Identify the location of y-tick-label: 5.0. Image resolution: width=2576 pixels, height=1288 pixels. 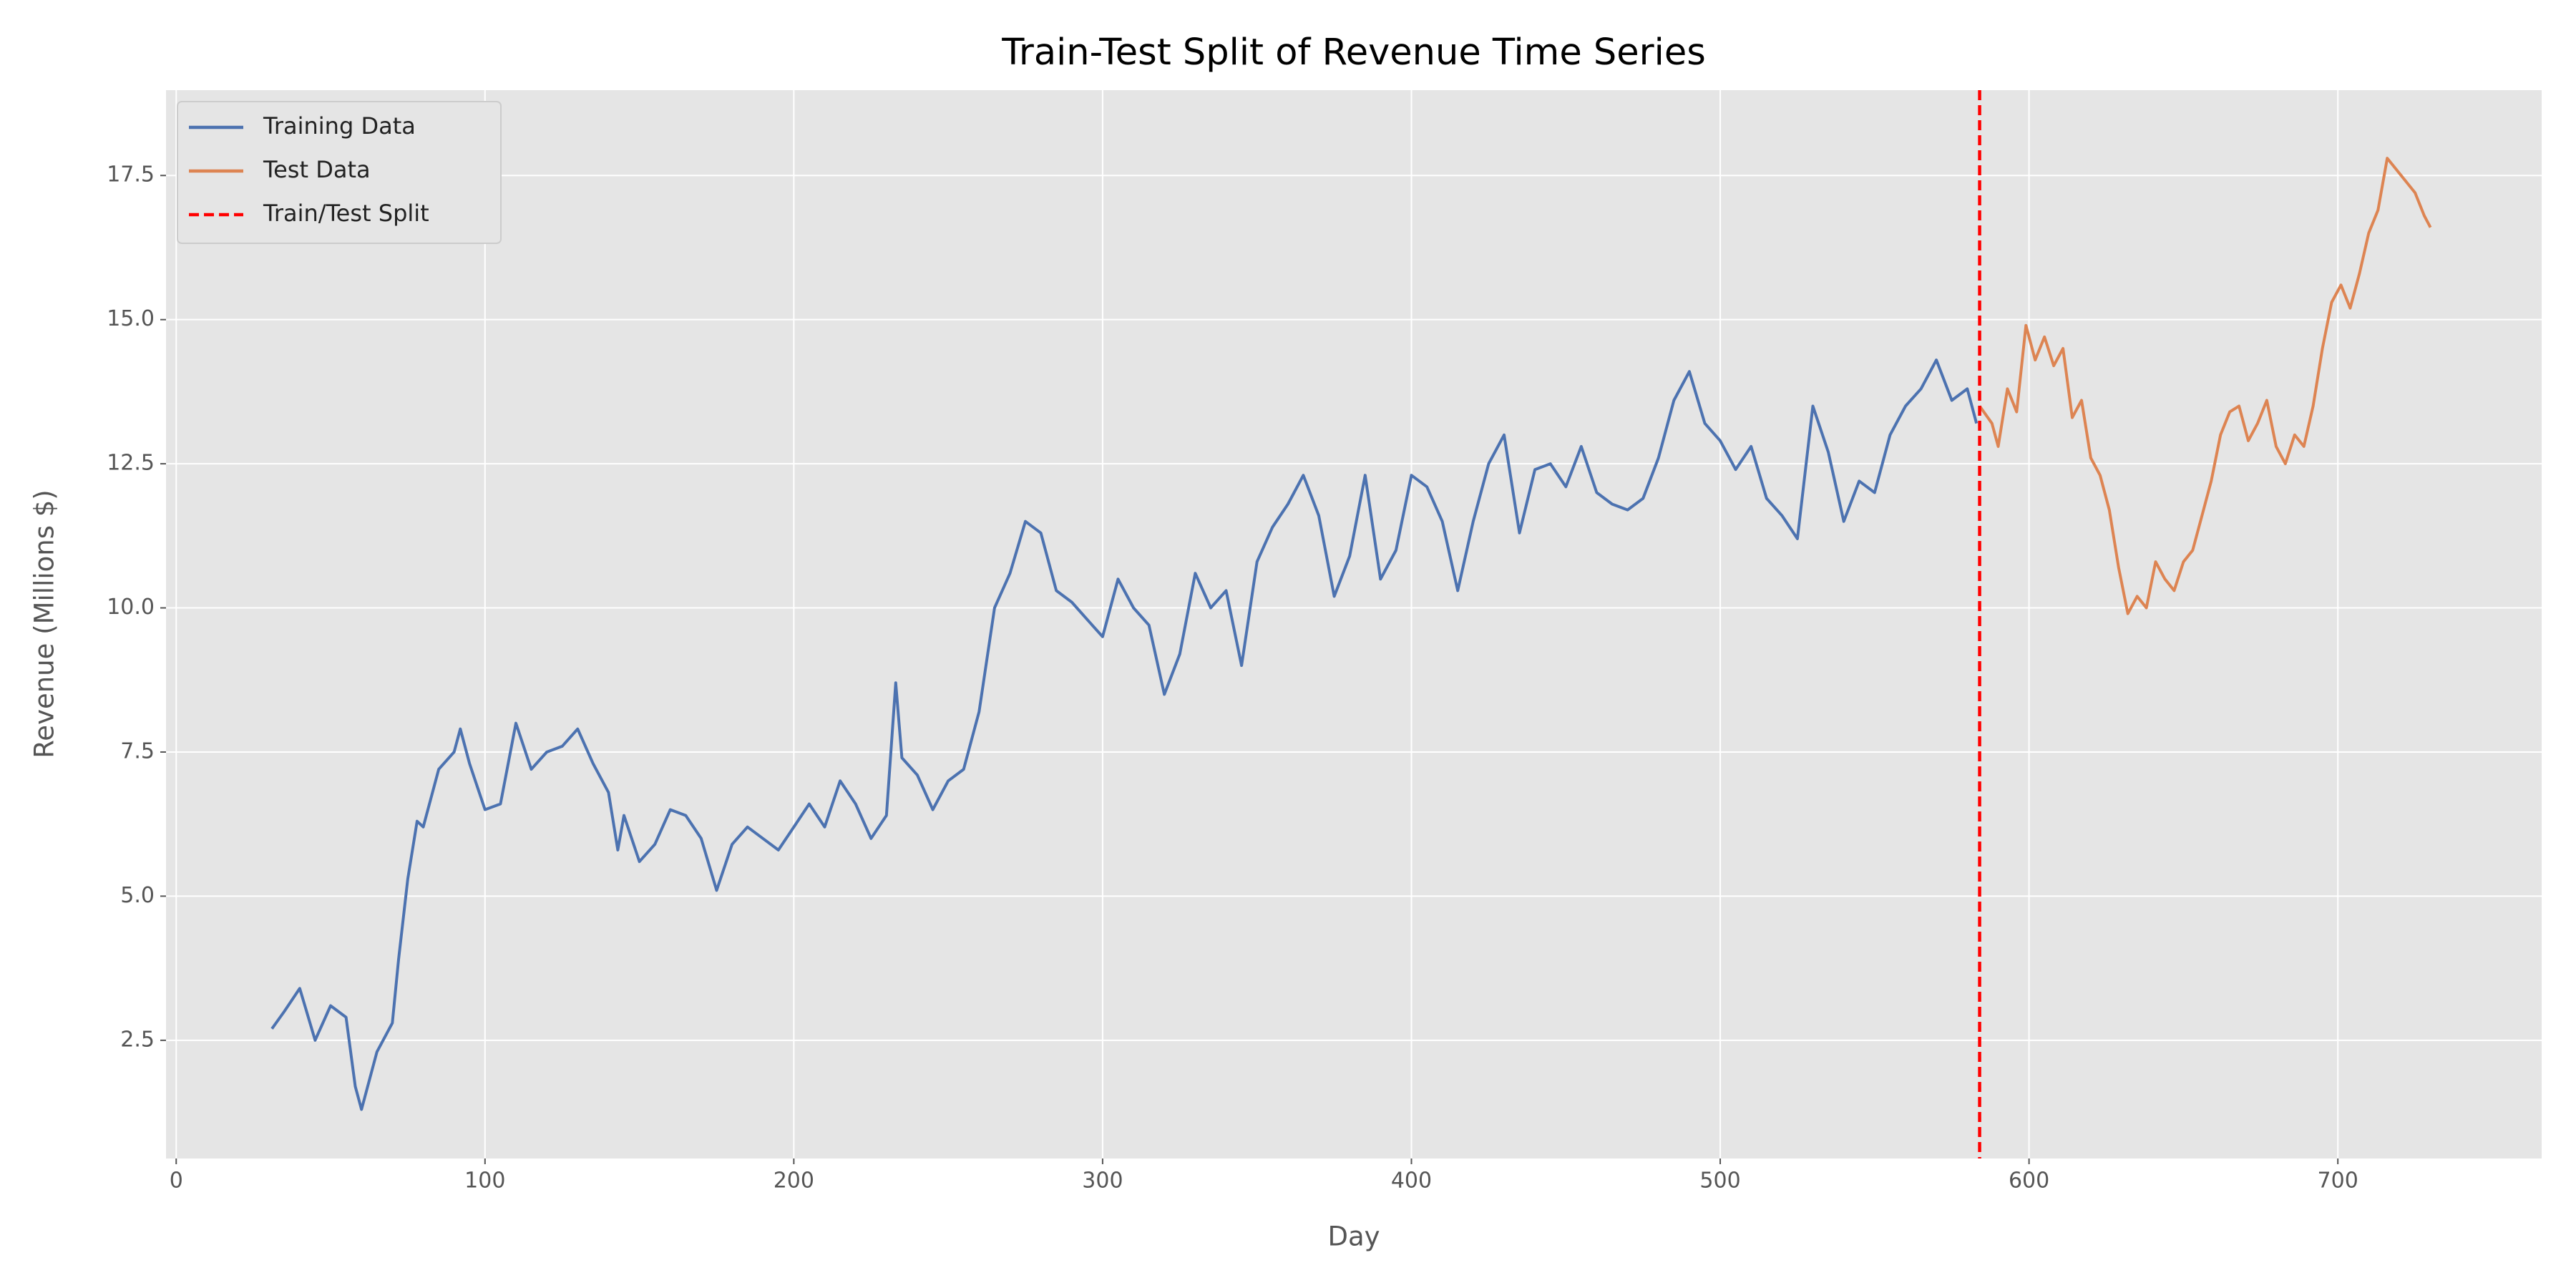
(137, 895).